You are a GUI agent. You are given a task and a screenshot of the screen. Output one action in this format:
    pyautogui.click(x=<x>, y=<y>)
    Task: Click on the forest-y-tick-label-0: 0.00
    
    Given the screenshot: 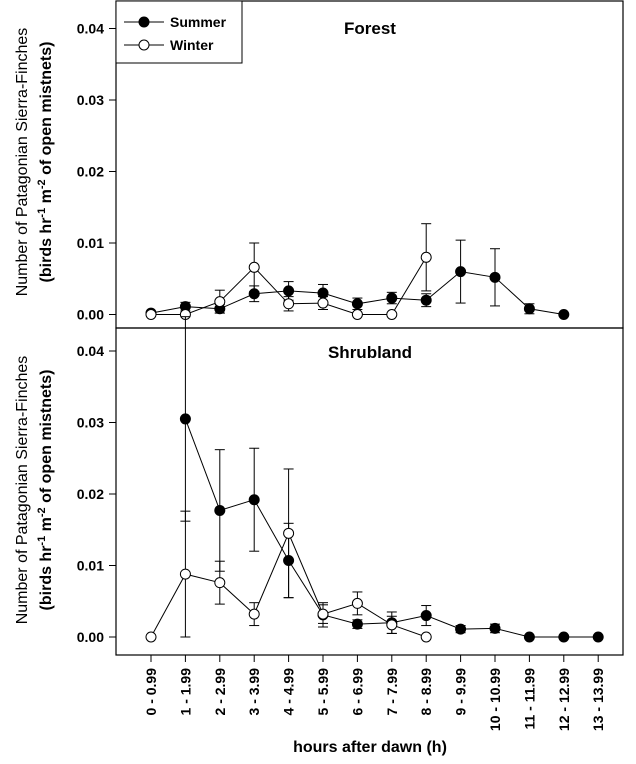 What is the action you would take?
    pyautogui.click(x=90, y=315)
    